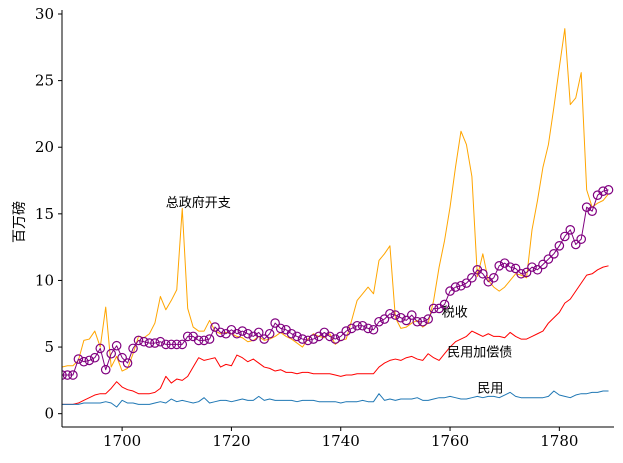  Describe the element at coordinates (341, 441) in the screenshot. I see `x-tick-label: 1740` at that location.